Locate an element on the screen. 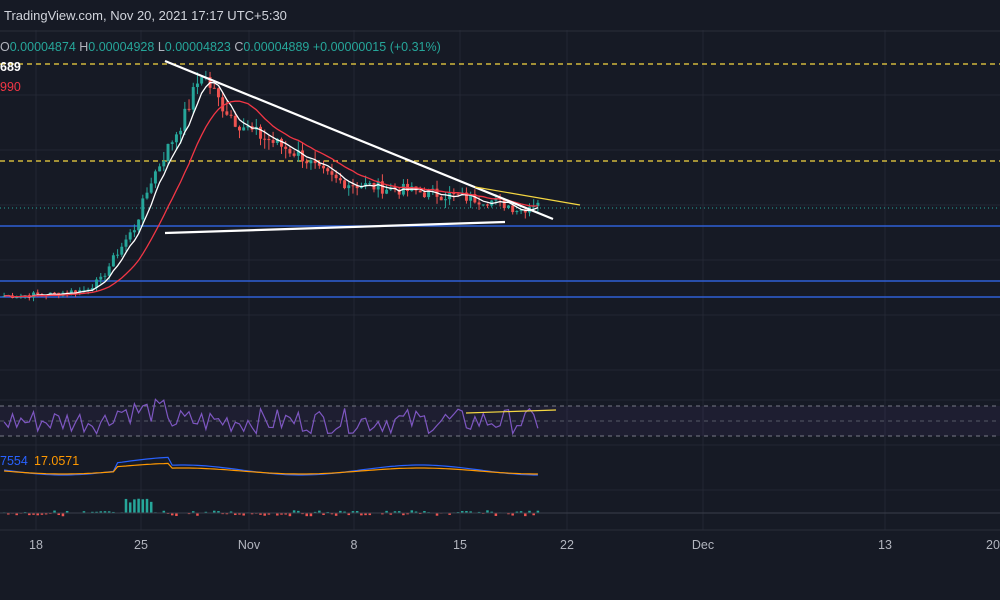  descending-trendline is located at coordinates (359, 140).